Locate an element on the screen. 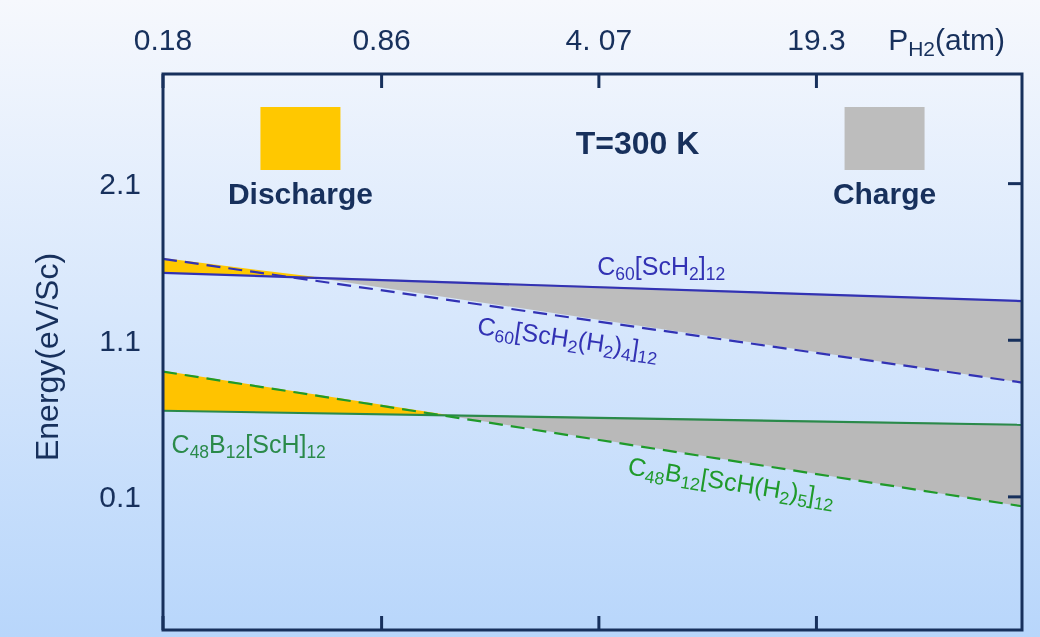 Image resolution: width=1040 pixels, height=637 pixels. y-tick-label: 1.1 is located at coordinates (120, 340).